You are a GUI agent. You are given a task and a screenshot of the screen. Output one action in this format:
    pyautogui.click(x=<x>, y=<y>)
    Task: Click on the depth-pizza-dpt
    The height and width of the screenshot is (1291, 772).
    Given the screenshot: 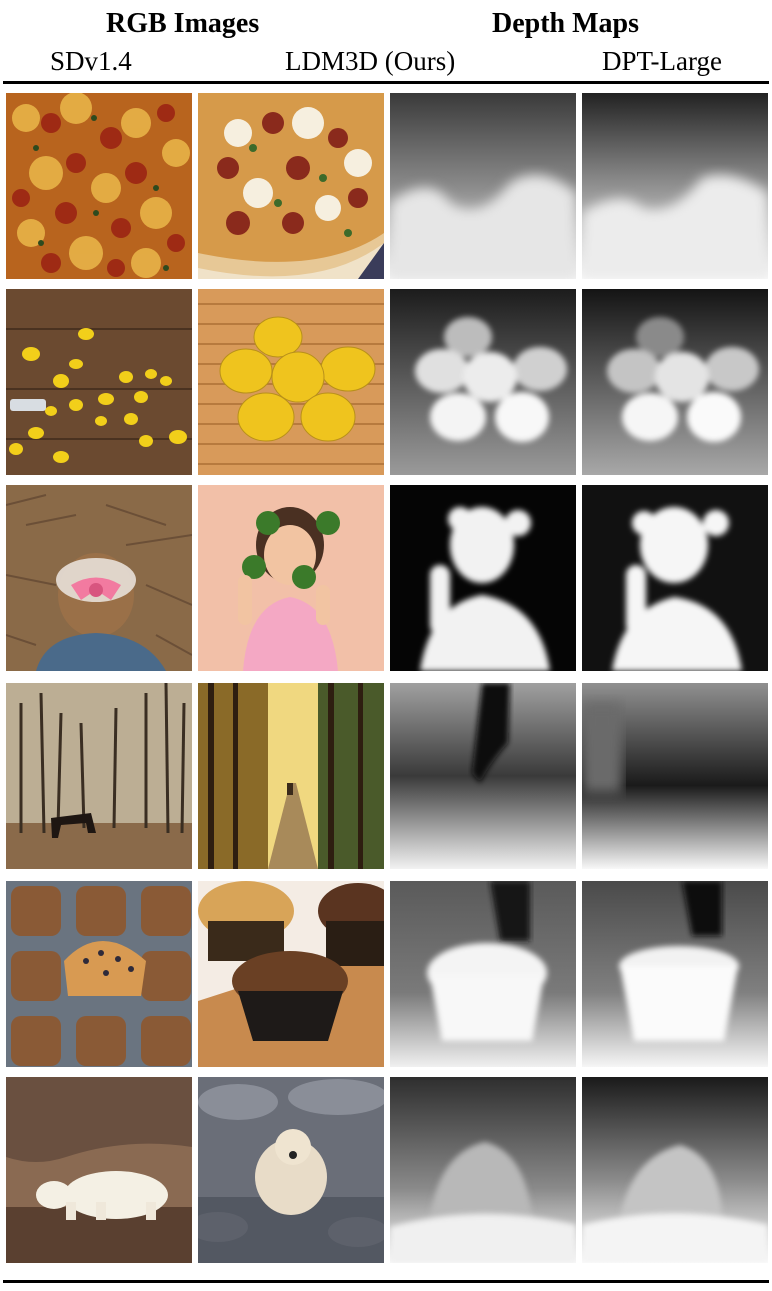 What is the action you would take?
    pyautogui.click(x=675, y=186)
    